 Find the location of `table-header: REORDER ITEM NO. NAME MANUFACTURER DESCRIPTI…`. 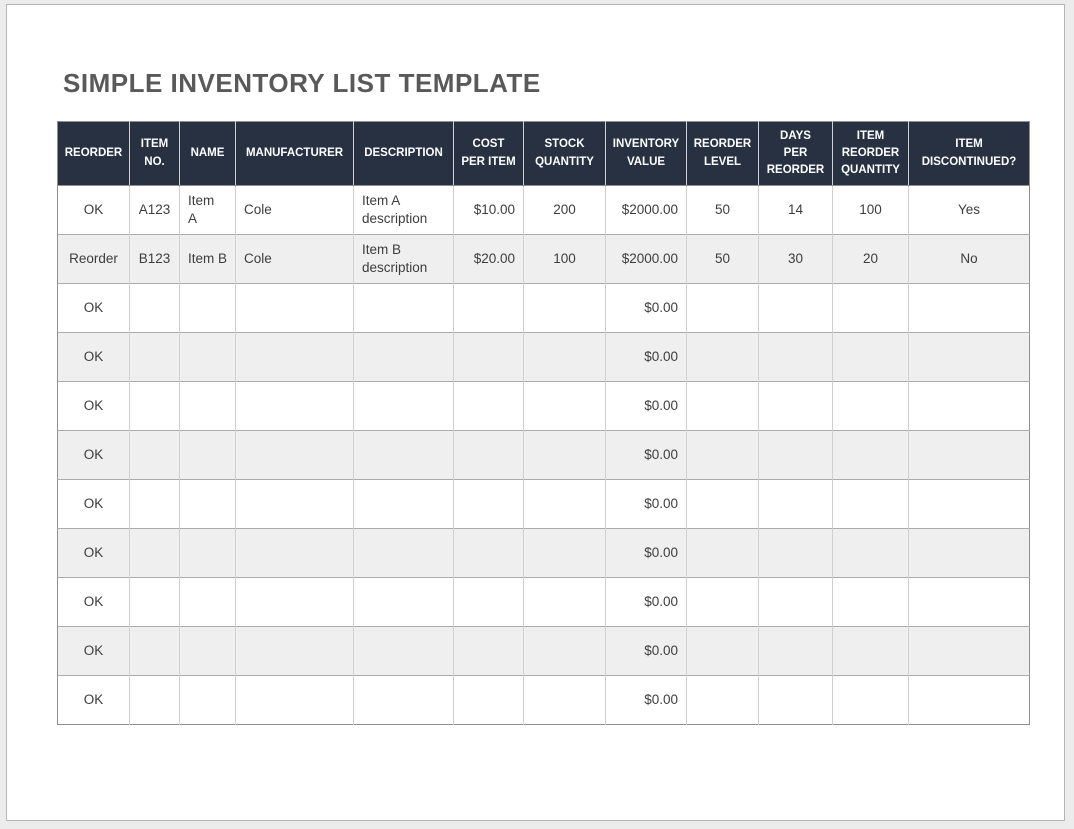

table-header: REORDER ITEM NO. NAME MANUFACTURER DESCRIPTI… is located at coordinates (543, 153).